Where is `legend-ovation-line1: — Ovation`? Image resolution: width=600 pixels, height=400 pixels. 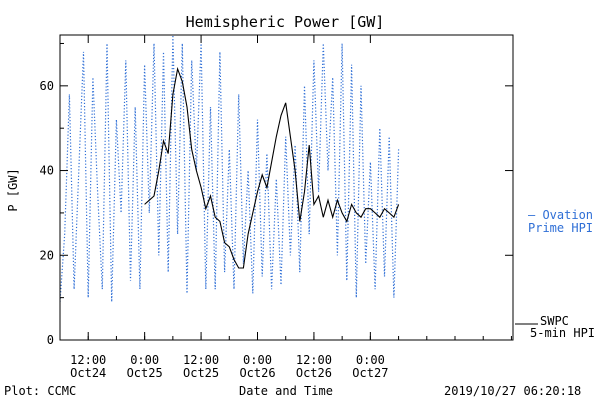 legend-ovation-line1: — Ovation is located at coordinates (560, 215).